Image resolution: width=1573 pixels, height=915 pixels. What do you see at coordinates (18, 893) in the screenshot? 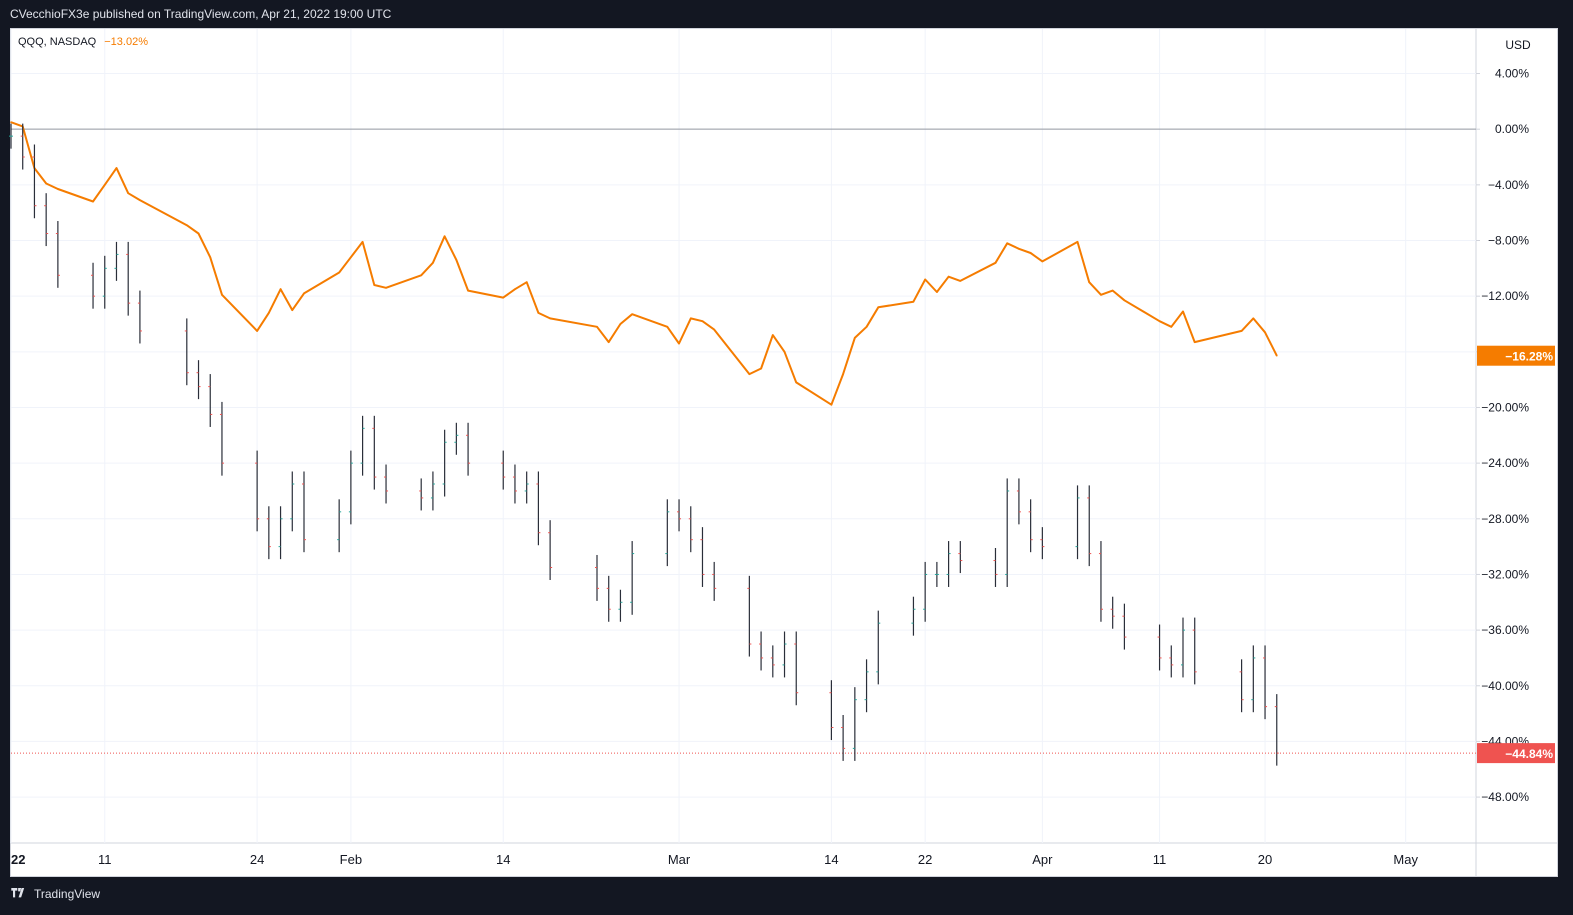
I see `tradingview-logo-icon` at bounding box center [18, 893].